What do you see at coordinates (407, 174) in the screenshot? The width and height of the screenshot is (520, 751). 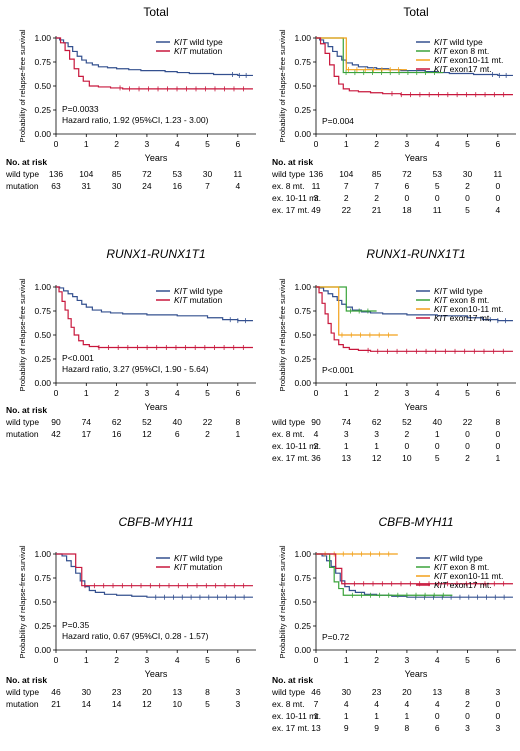 I see `risk-value: 72` at bounding box center [407, 174].